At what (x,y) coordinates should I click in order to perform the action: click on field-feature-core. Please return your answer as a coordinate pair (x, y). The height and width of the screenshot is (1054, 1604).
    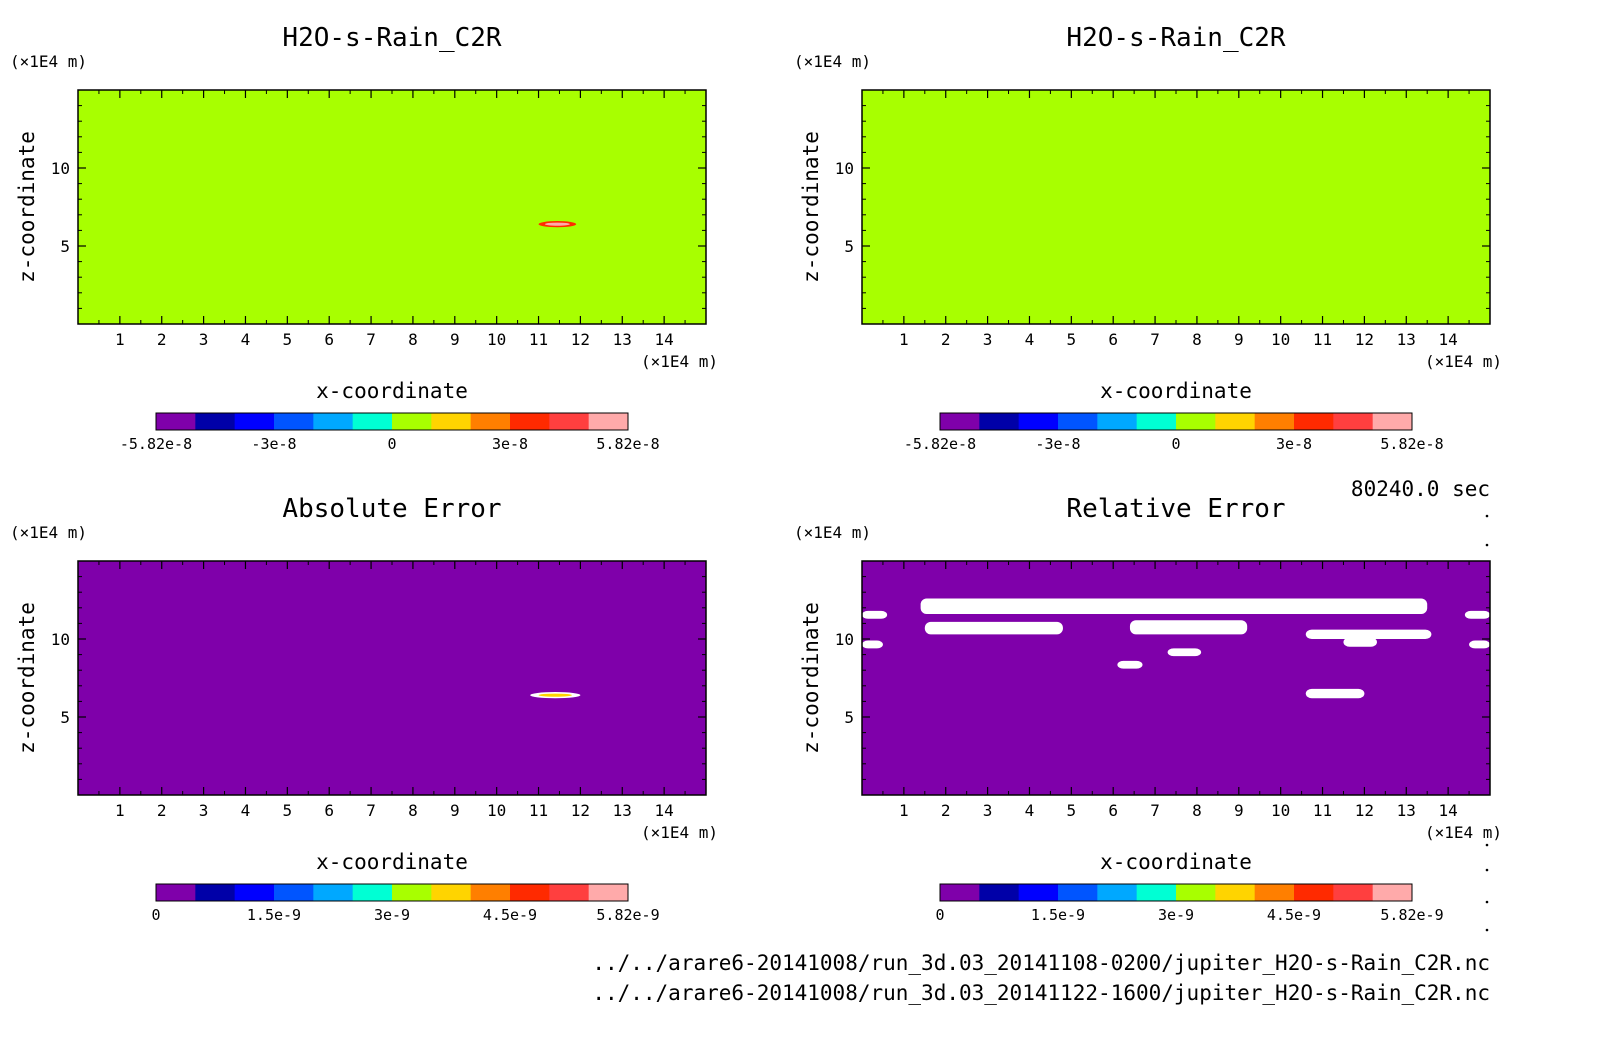
    Looking at the image, I should click on (557, 224).